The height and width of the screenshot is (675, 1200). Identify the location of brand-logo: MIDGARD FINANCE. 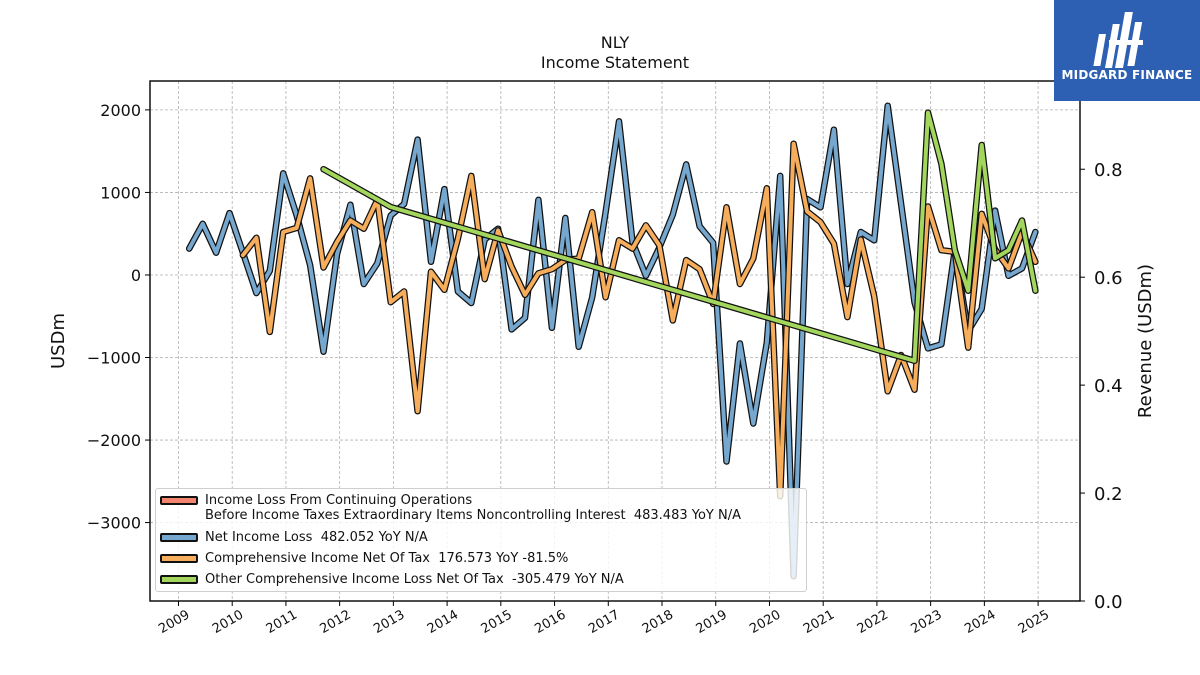
(1127, 50).